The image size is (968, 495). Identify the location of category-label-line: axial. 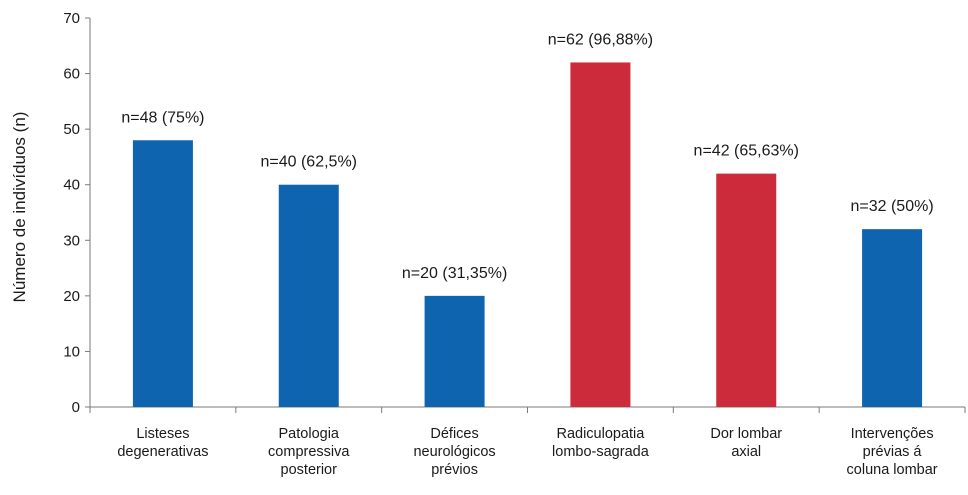
(746, 452).